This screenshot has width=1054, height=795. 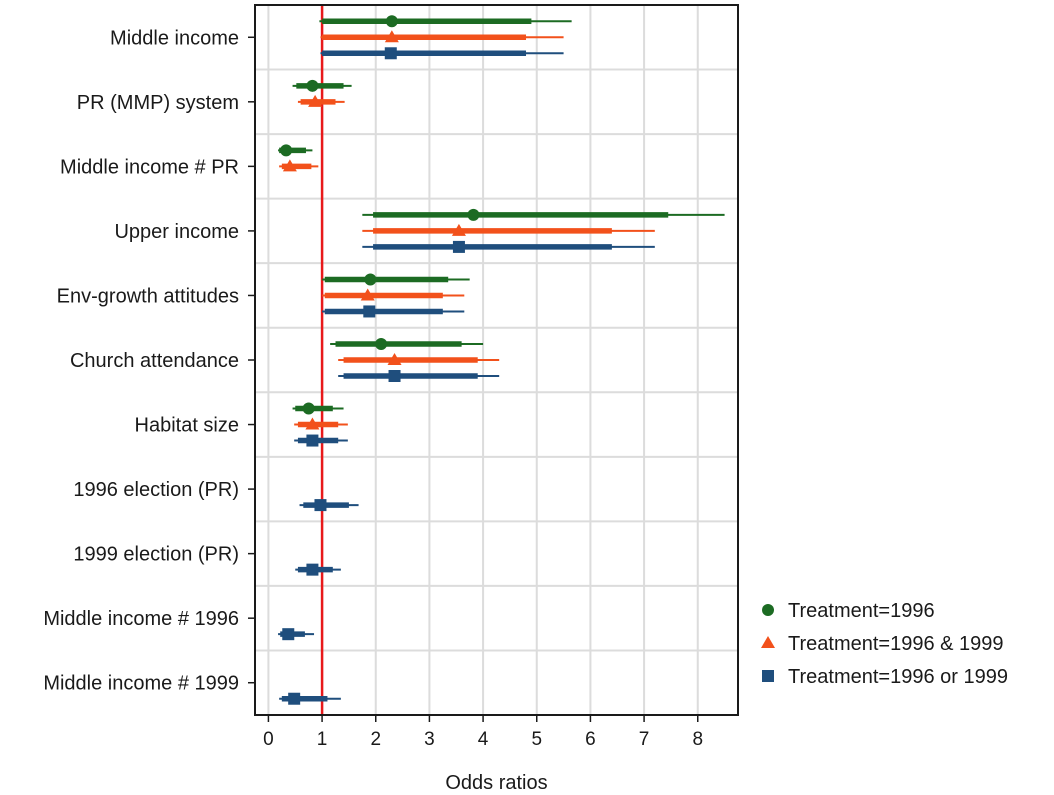 What do you see at coordinates (176, 232) in the screenshot?
I see `category-label: Upper income` at bounding box center [176, 232].